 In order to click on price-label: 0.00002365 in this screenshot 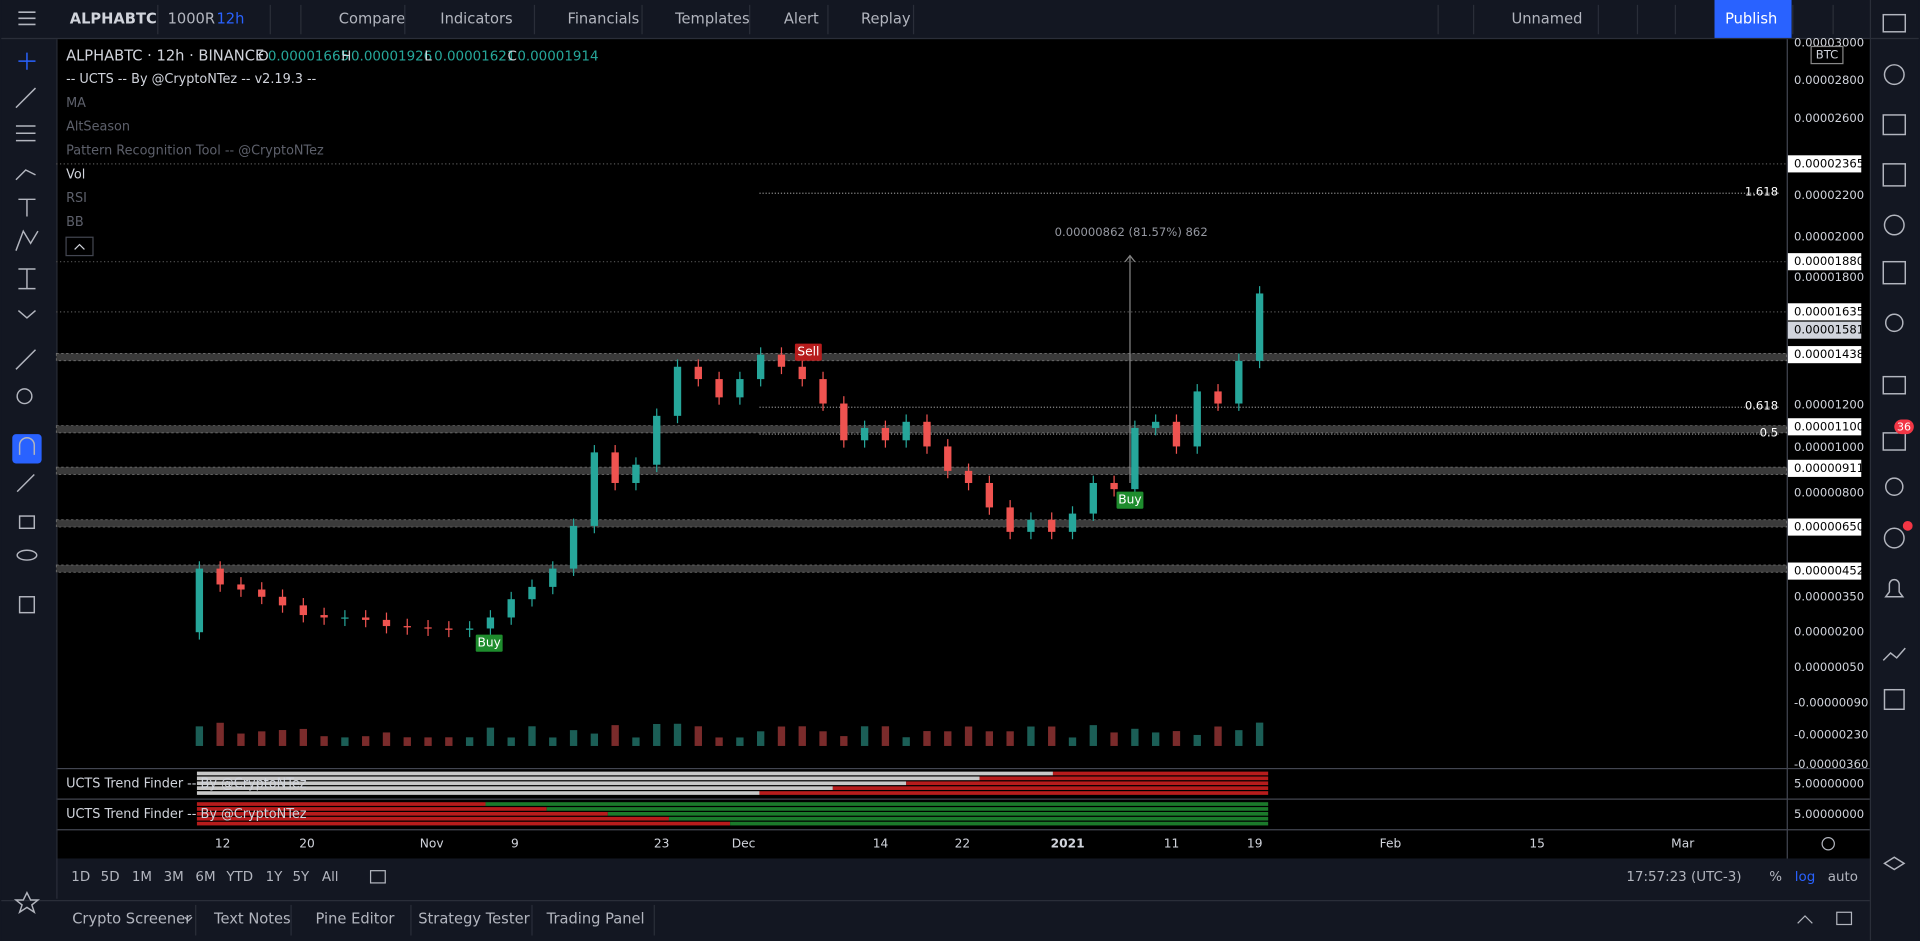, I will do `click(1829, 163)`.